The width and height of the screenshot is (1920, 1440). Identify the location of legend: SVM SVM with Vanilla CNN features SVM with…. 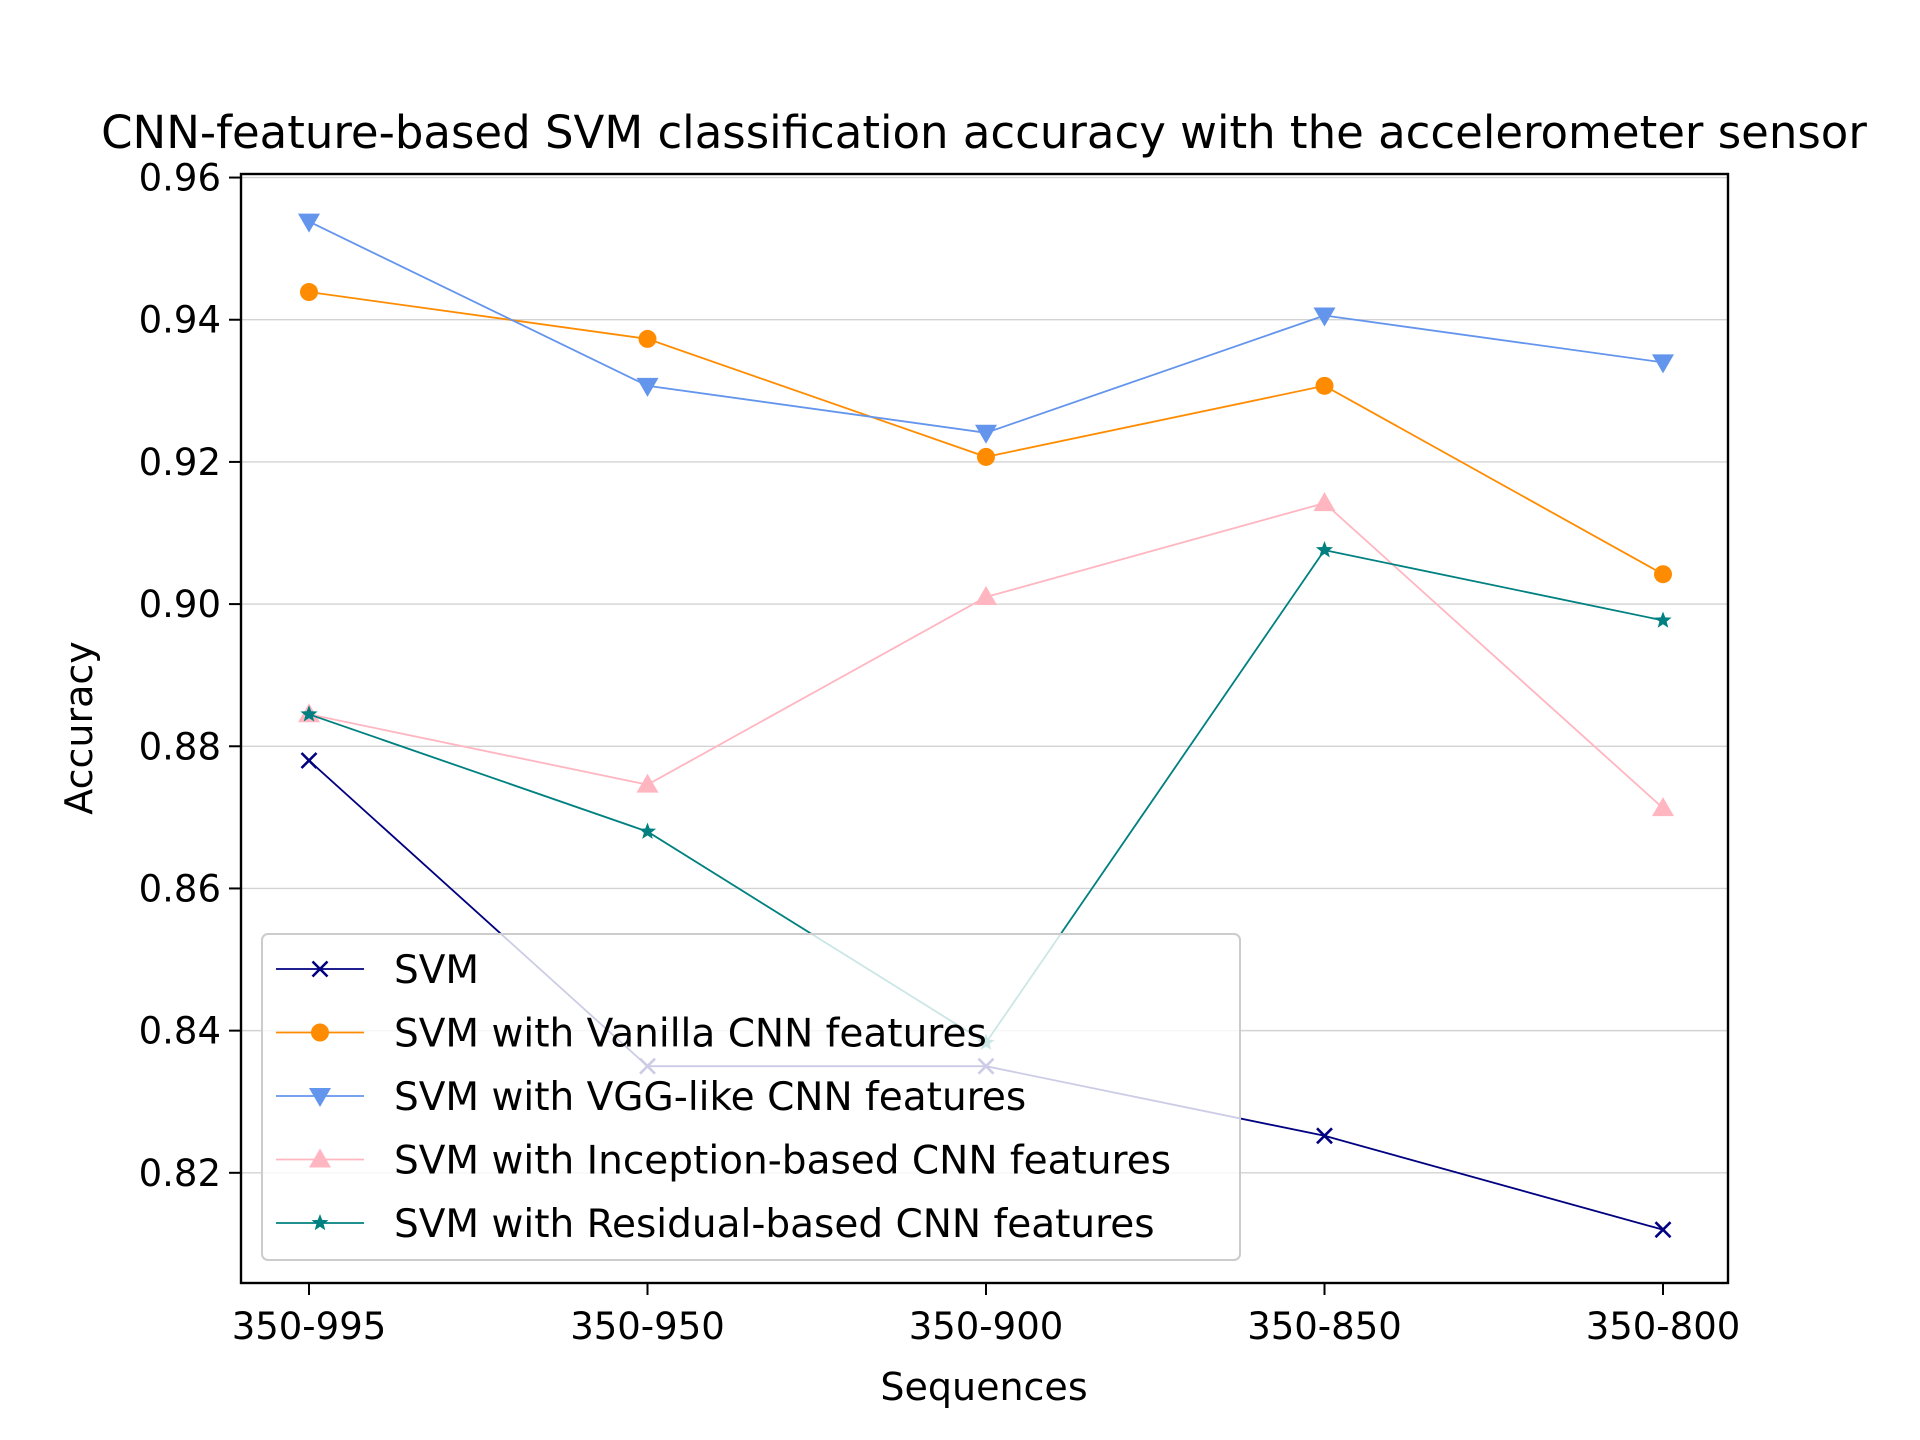
(751, 1097).